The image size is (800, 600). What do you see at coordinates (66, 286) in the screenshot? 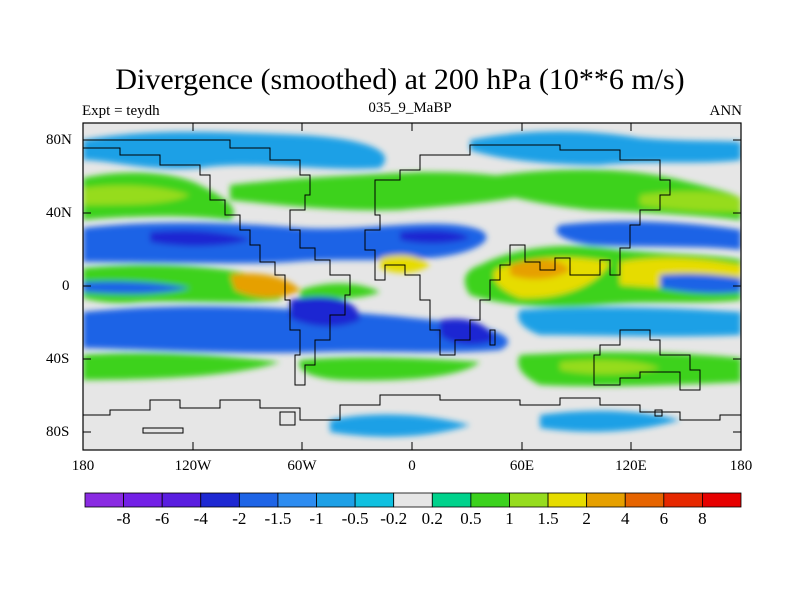
I see `lat-label-0: 0` at bounding box center [66, 286].